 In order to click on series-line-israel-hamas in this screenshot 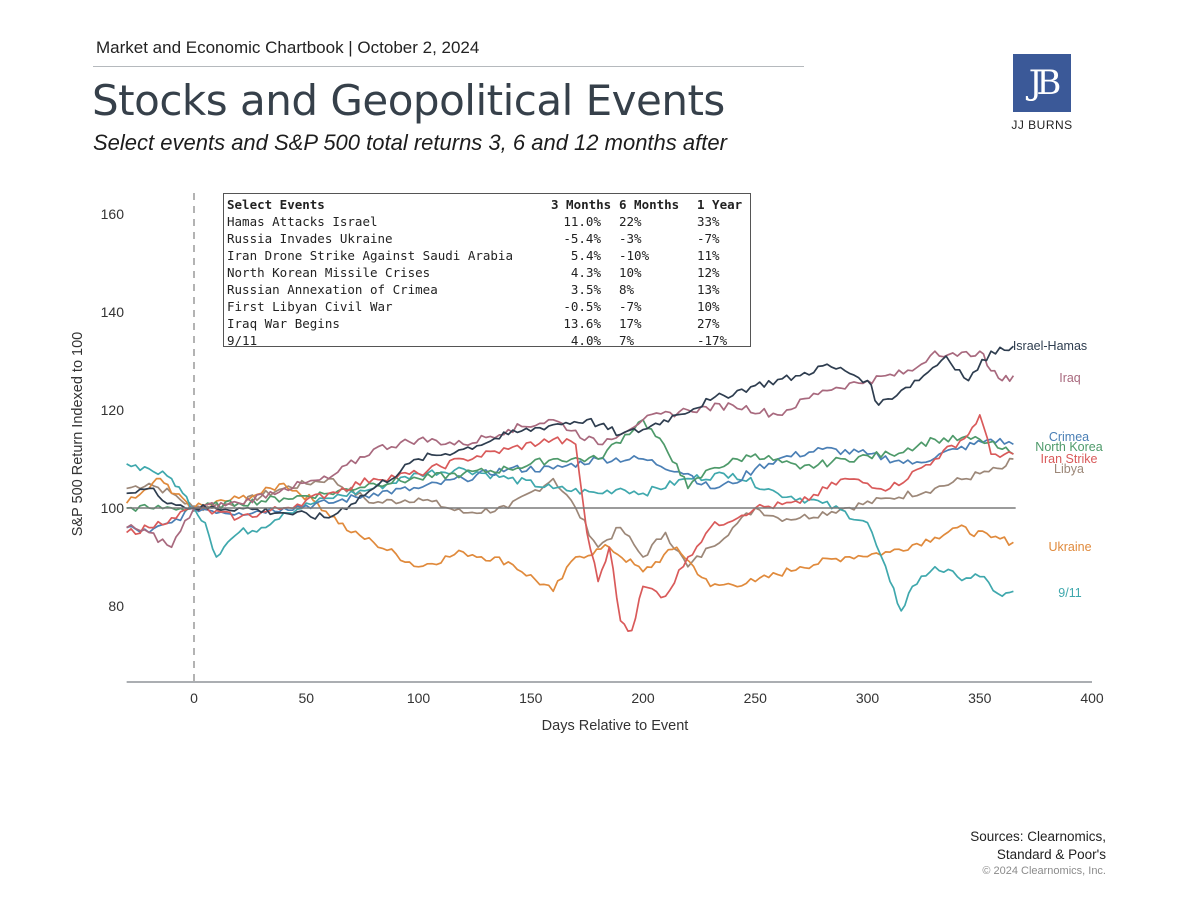, I will do `click(570, 432)`.